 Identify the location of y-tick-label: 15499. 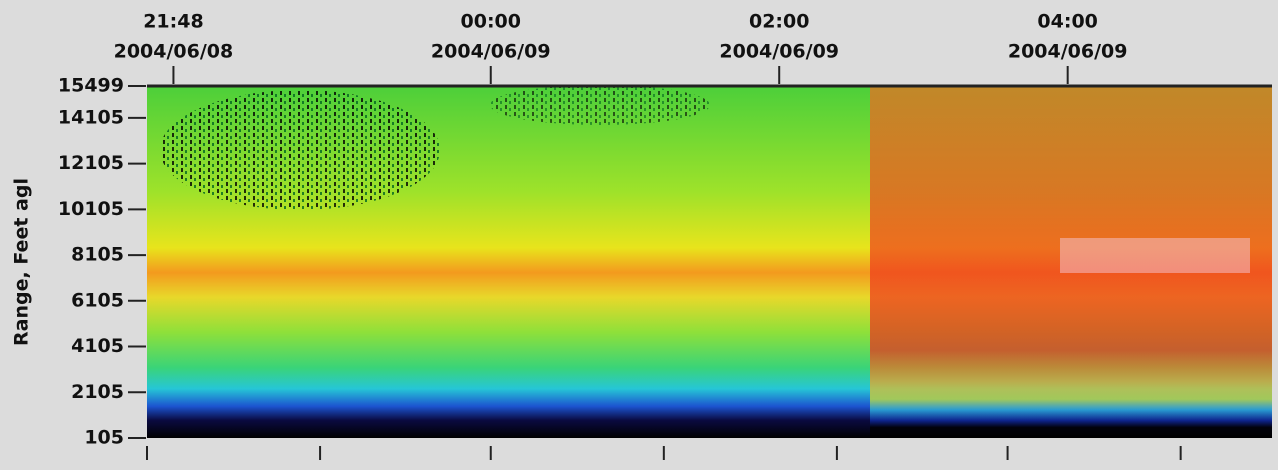
(91, 86).